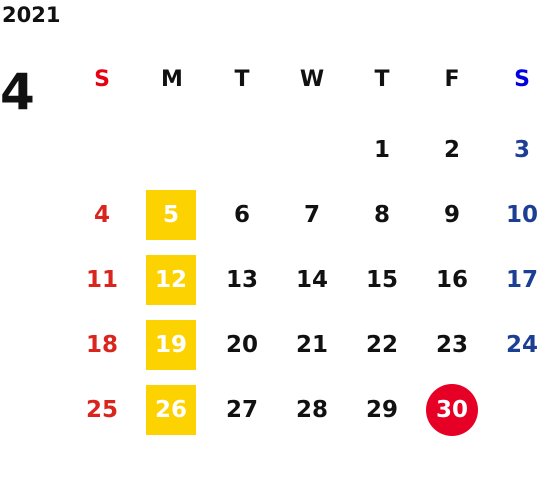 The height and width of the screenshot is (503, 548). What do you see at coordinates (312, 79) in the screenshot?
I see `weekday-label: W` at bounding box center [312, 79].